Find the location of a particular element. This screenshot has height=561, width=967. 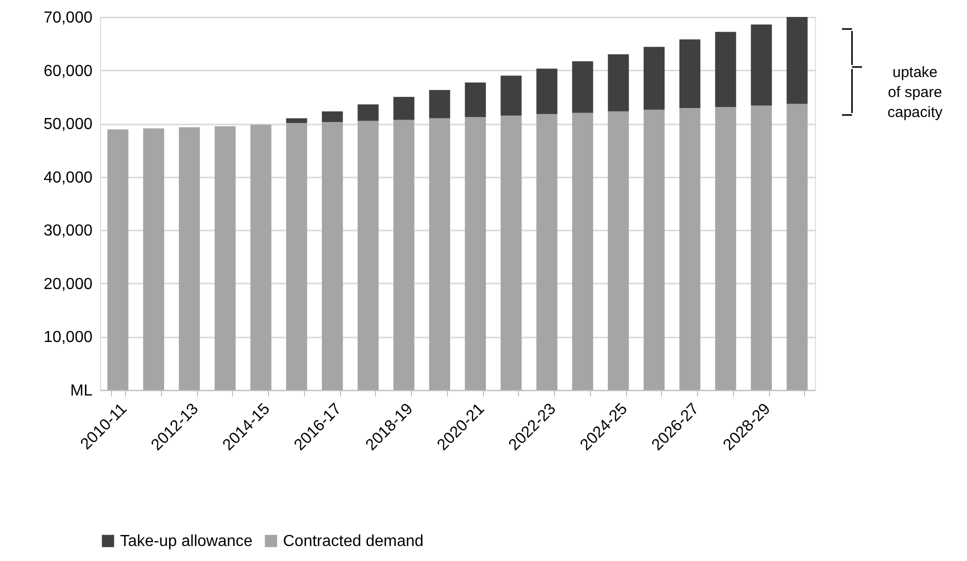

y-tick-label: 50,000 is located at coordinates (68, 125).